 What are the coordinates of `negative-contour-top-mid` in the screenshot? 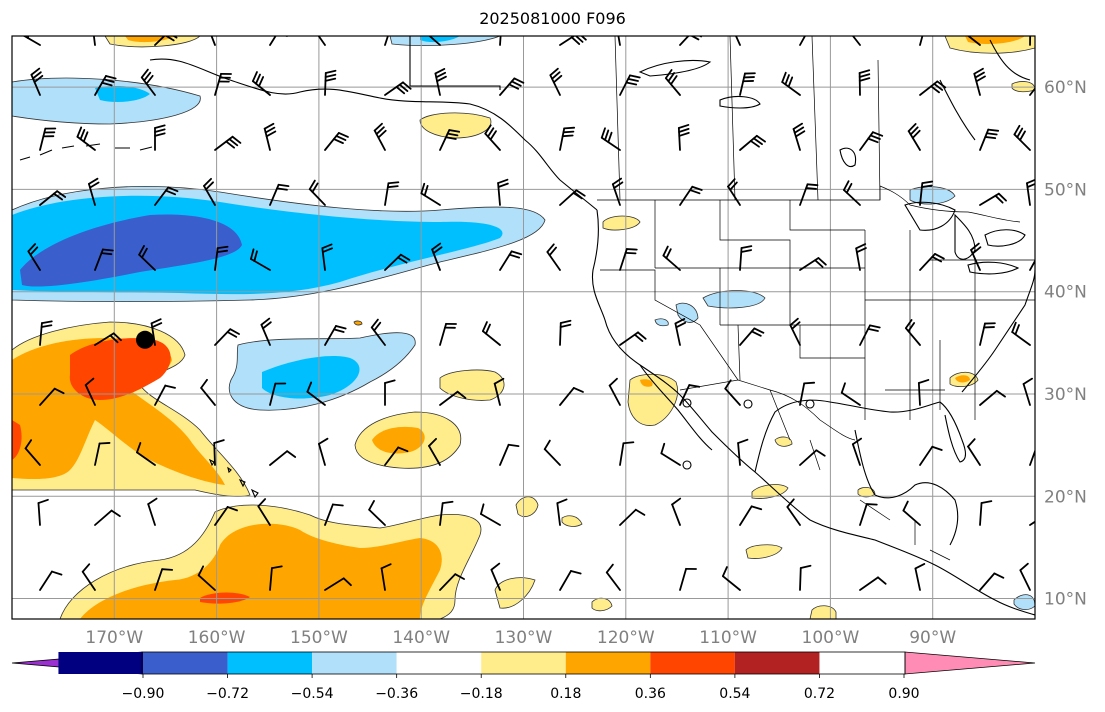 It's located at (440, 39).